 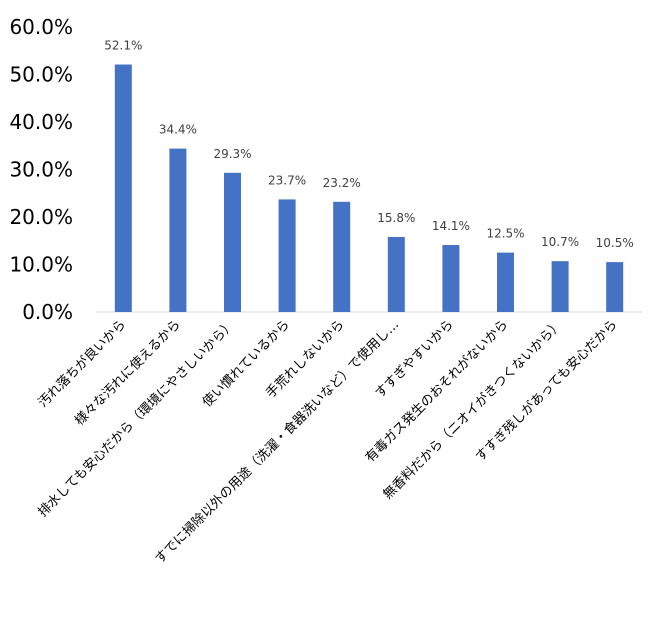 I want to click on data-label: 29.3%, so click(x=232, y=154).